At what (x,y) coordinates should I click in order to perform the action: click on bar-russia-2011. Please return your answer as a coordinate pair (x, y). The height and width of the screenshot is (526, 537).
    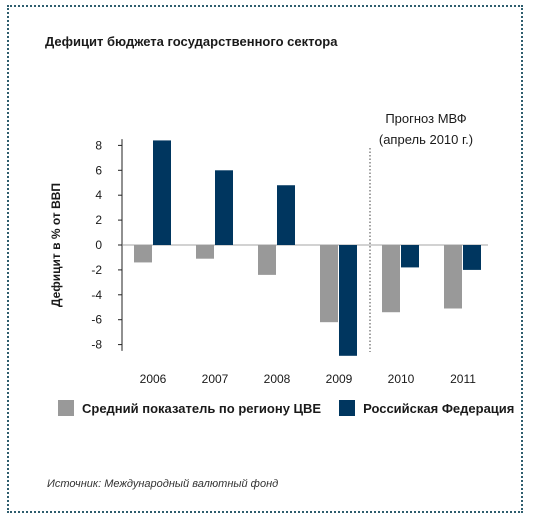
    Looking at the image, I should click on (472, 257).